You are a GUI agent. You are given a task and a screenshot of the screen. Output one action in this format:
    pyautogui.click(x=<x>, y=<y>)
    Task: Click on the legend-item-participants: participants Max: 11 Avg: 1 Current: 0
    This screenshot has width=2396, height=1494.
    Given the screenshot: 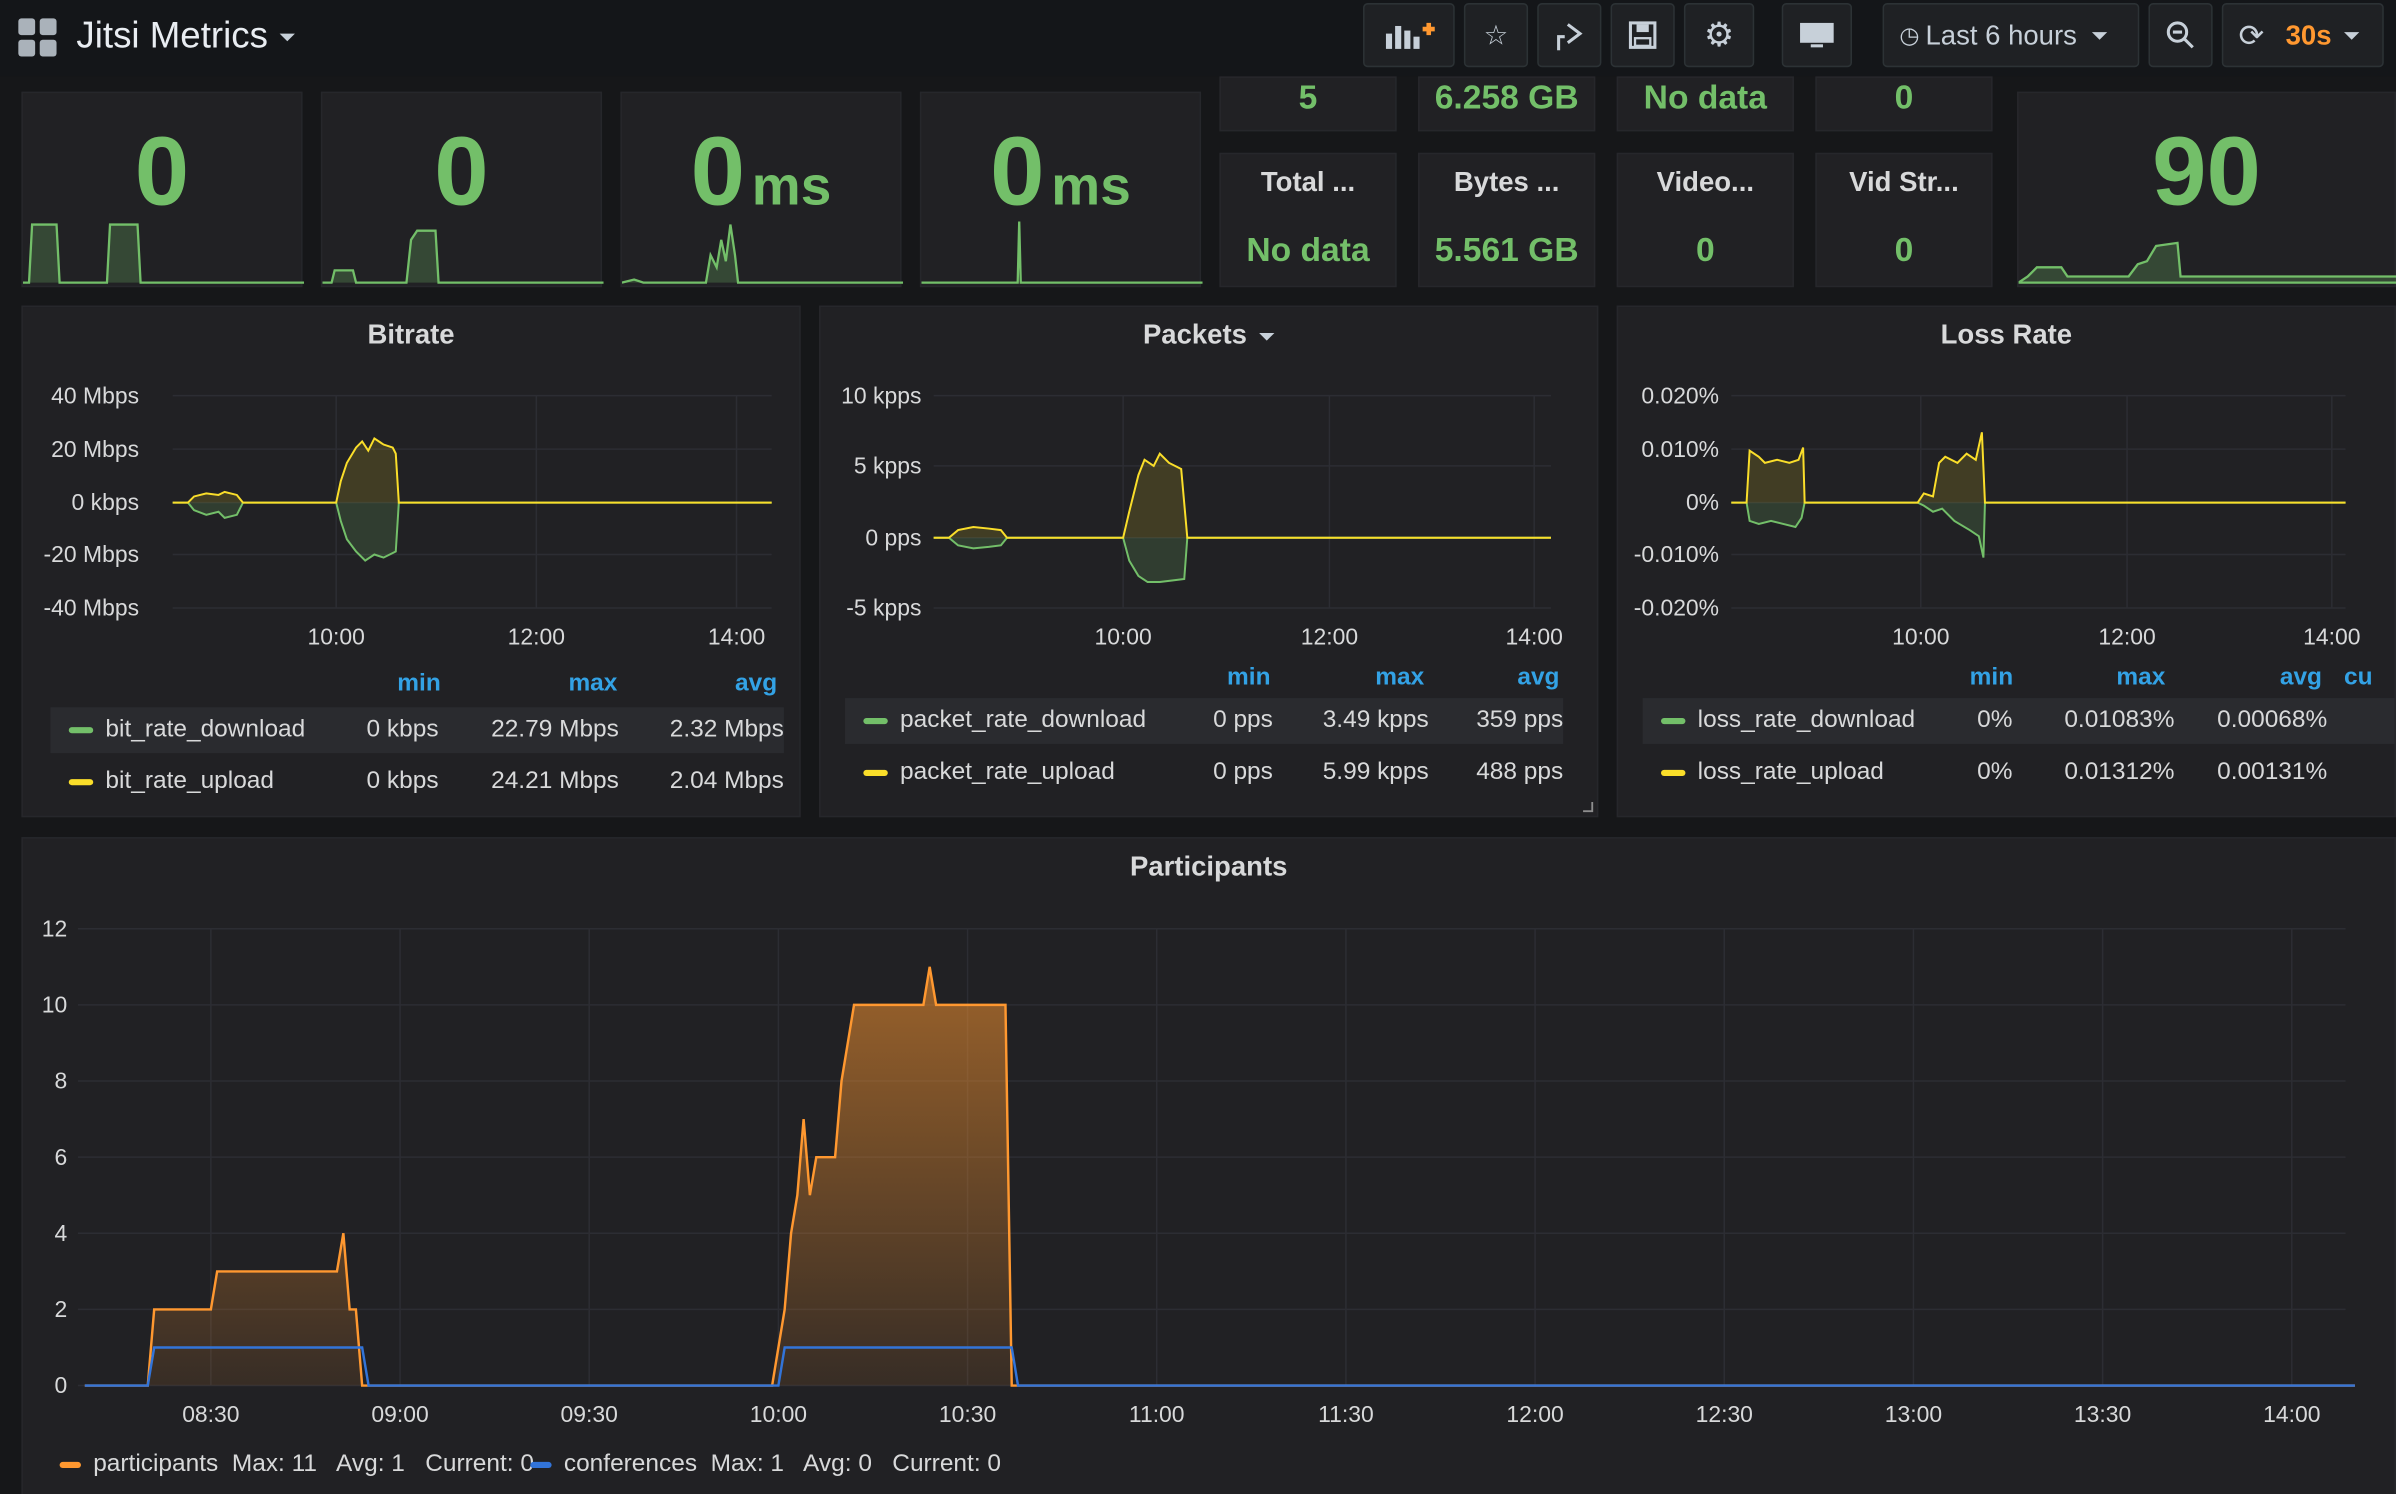 What is the action you would take?
    pyautogui.click(x=296, y=1464)
    